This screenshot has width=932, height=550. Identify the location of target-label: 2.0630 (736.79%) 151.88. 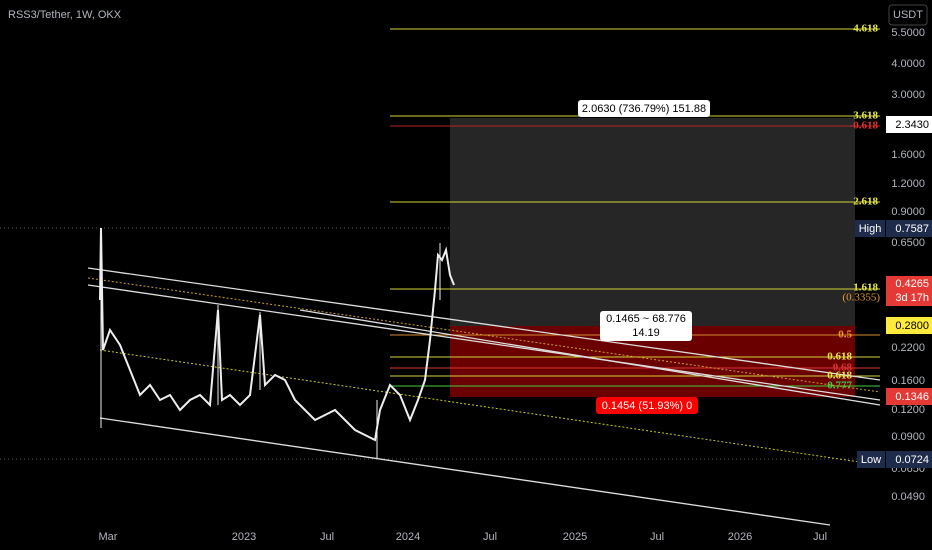
(644, 109).